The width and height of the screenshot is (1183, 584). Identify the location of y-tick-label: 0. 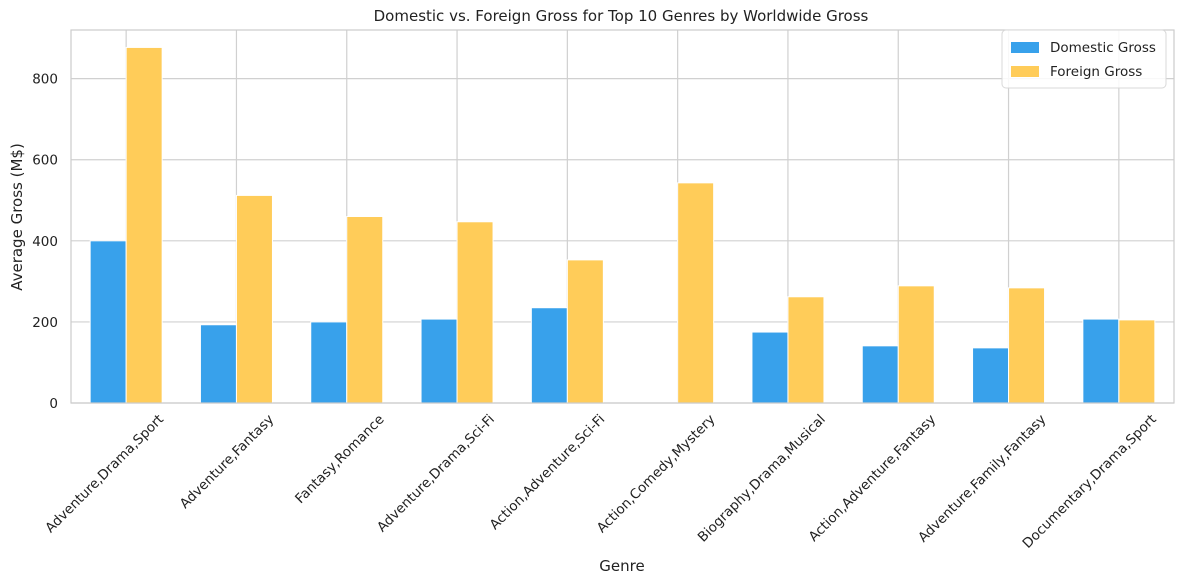
(53, 404).